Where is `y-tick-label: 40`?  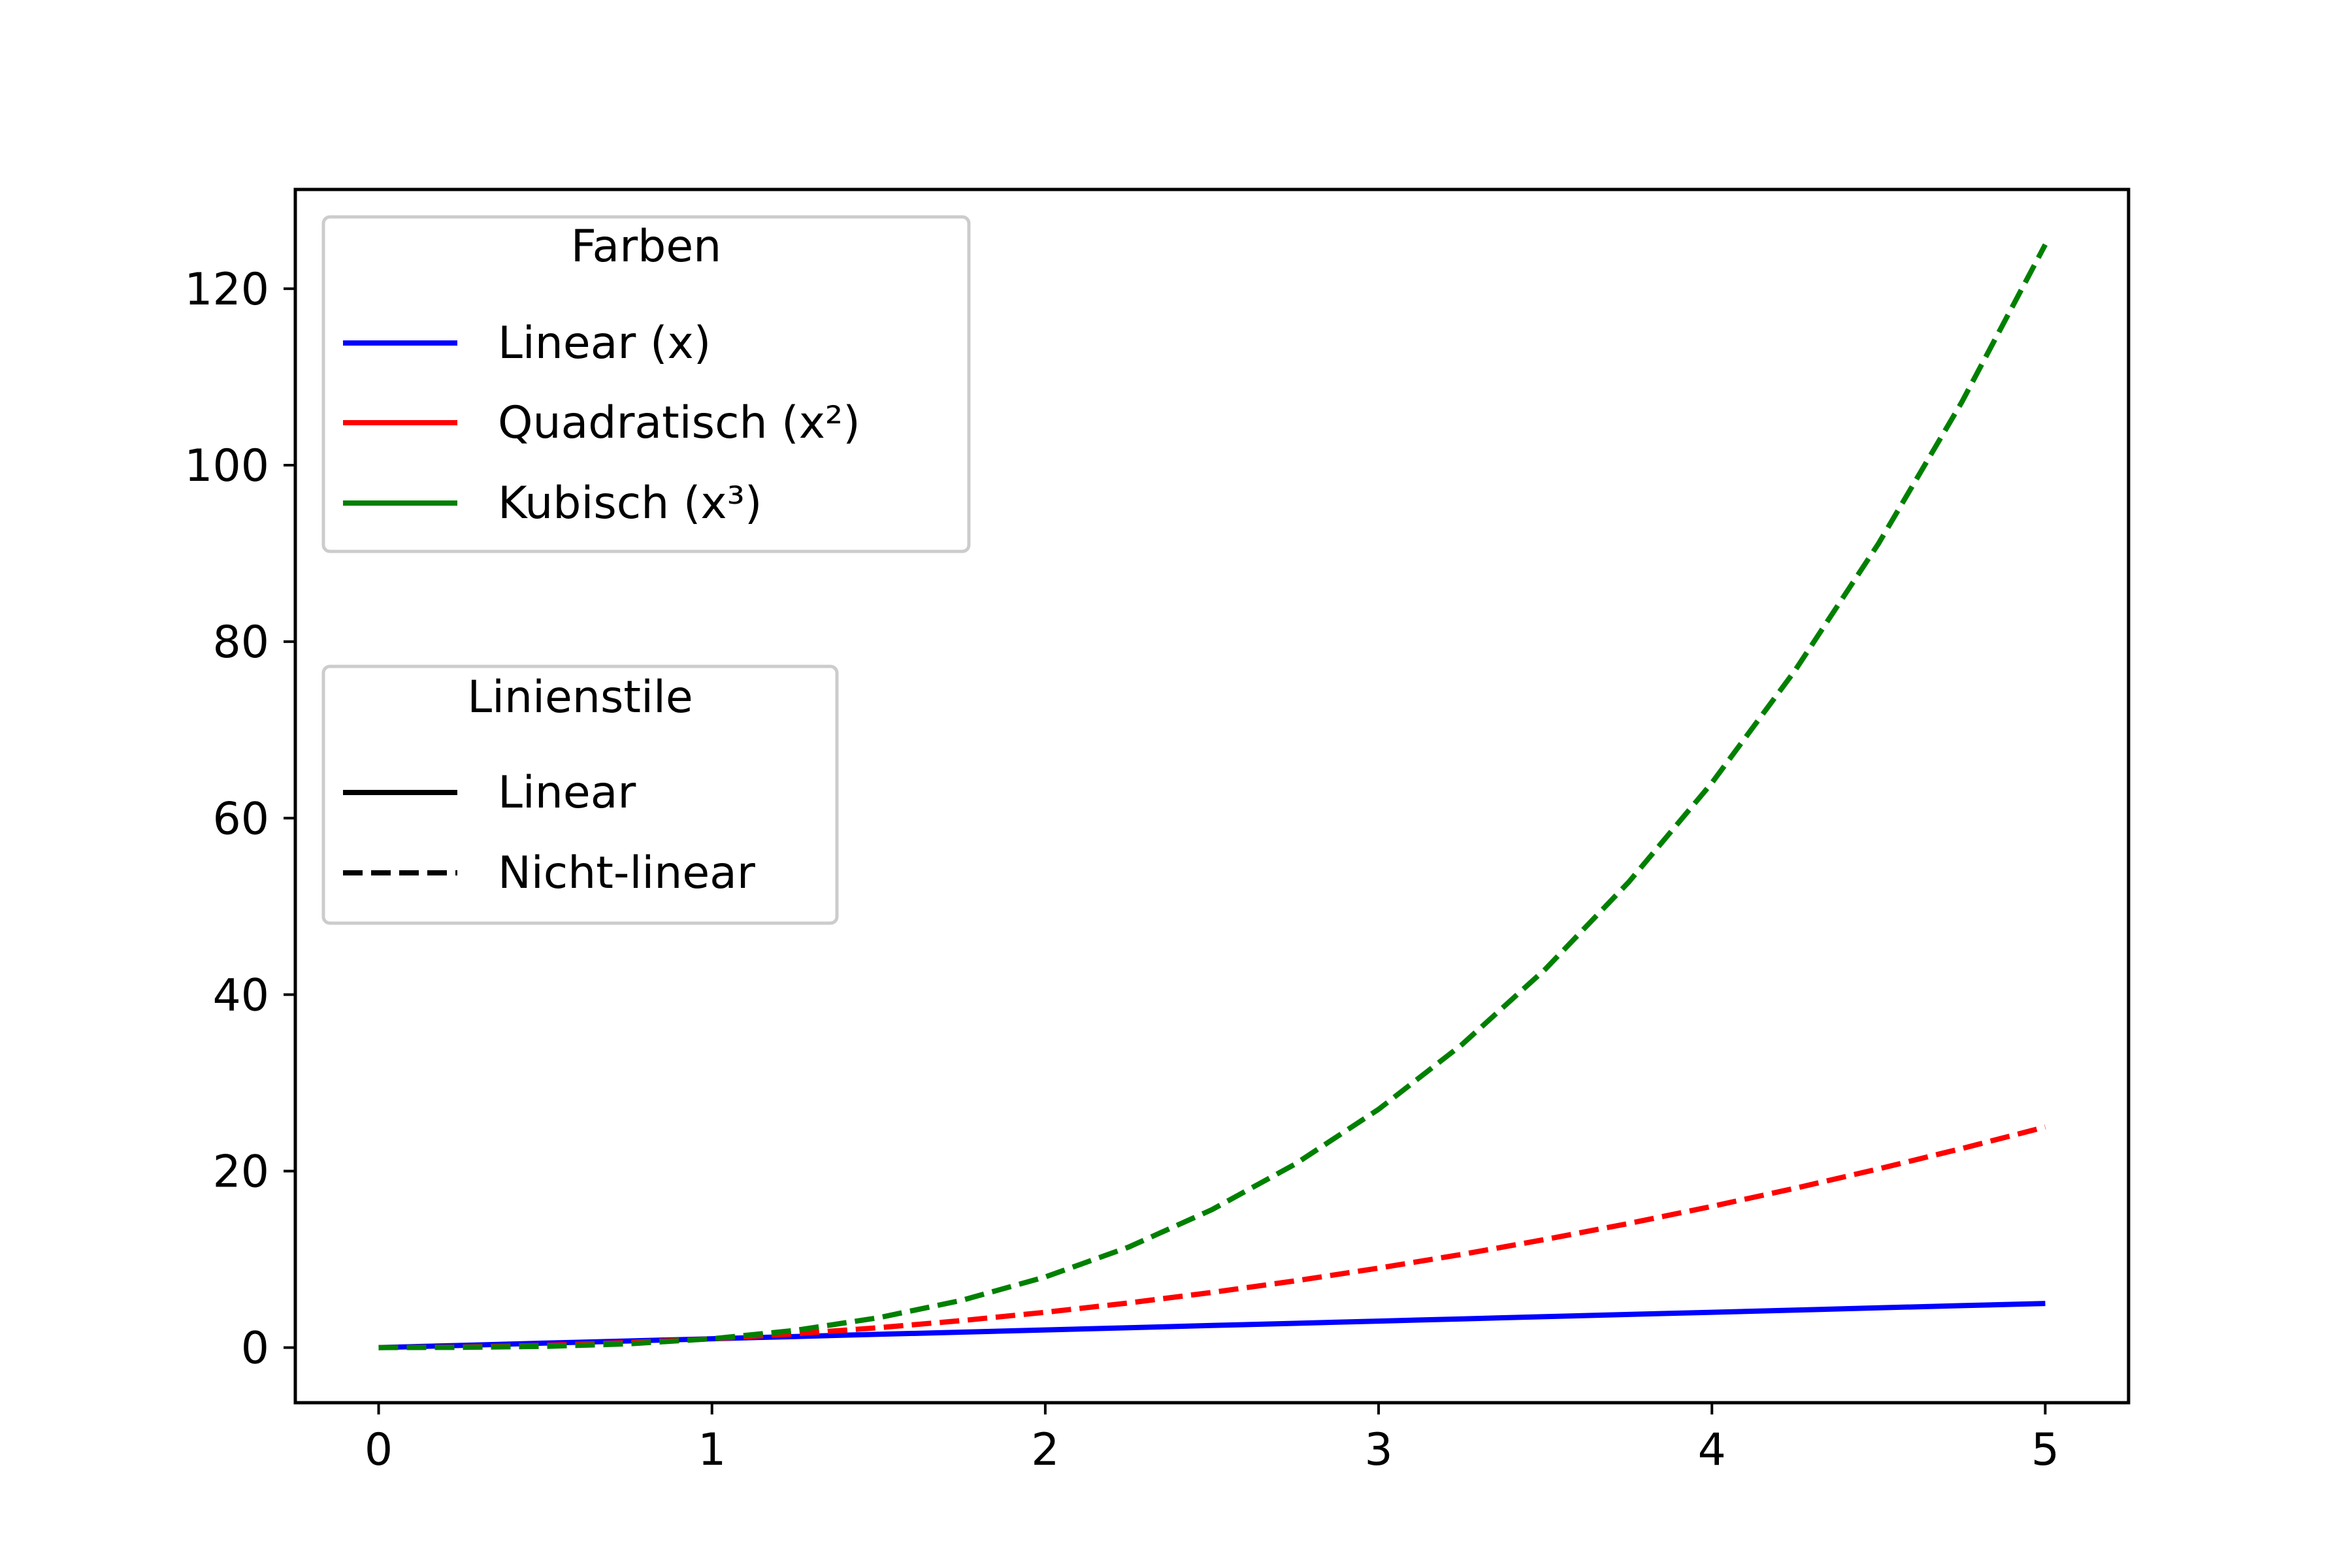 y-tick-label: 40 is located at coordinates (240, 995).